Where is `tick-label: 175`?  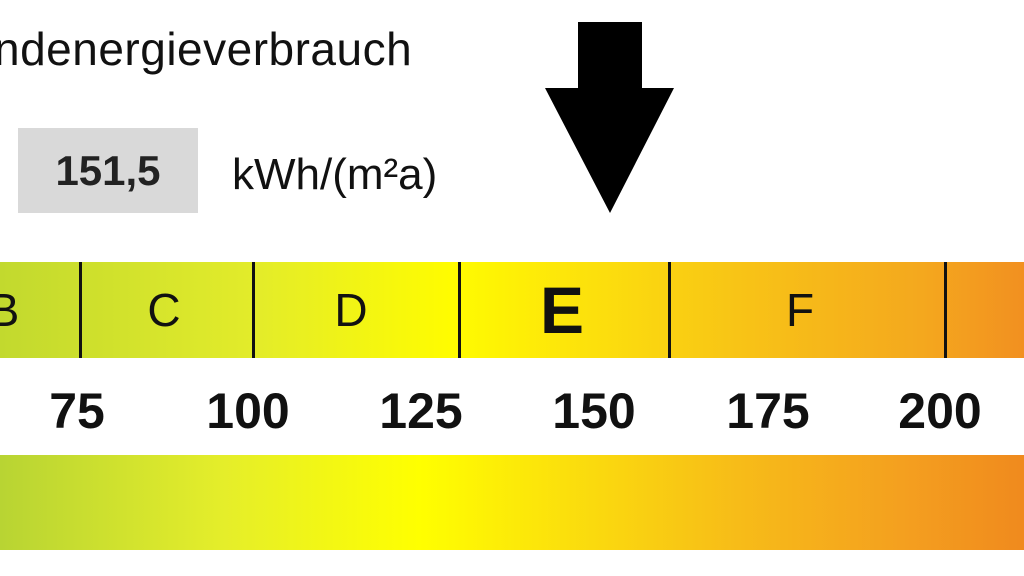 tick-label: 175 is located at coordinates (768, 411).